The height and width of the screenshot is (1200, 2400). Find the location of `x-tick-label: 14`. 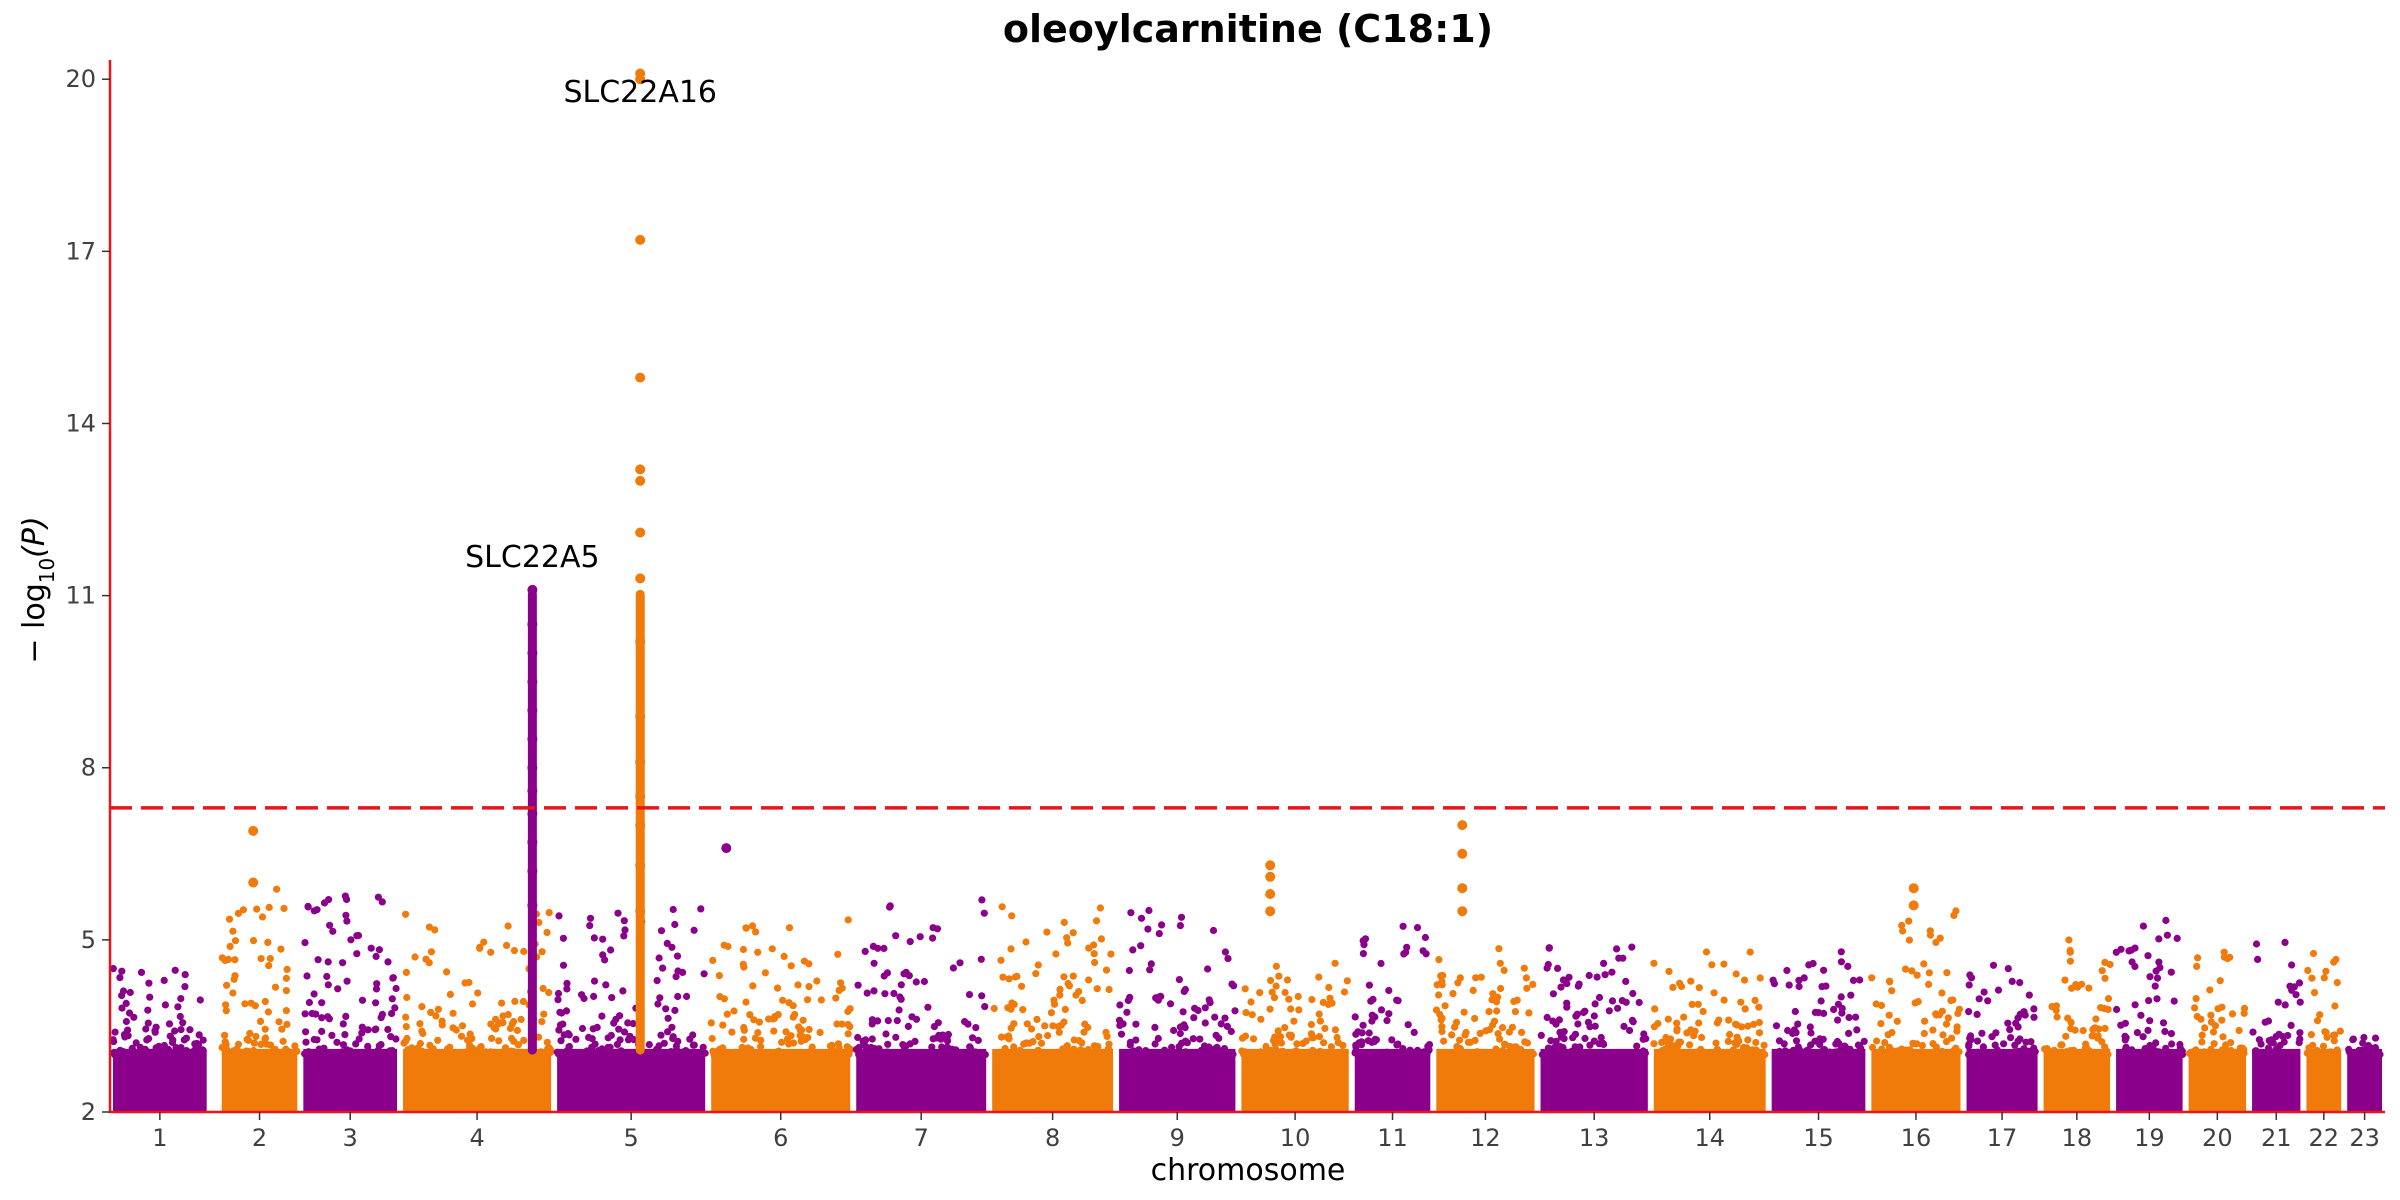

x-tick-label: 14 is located at coordinates (1709, 1138).